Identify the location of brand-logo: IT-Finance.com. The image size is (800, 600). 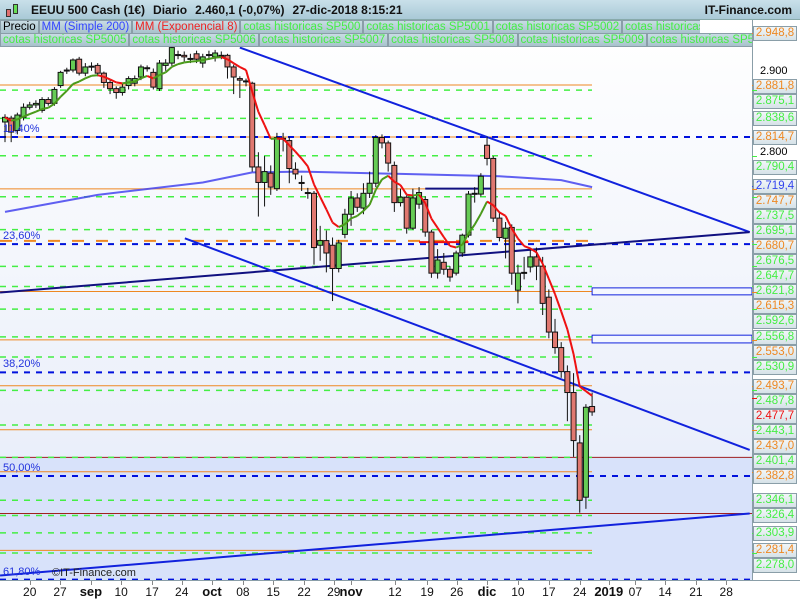
(748, 9).